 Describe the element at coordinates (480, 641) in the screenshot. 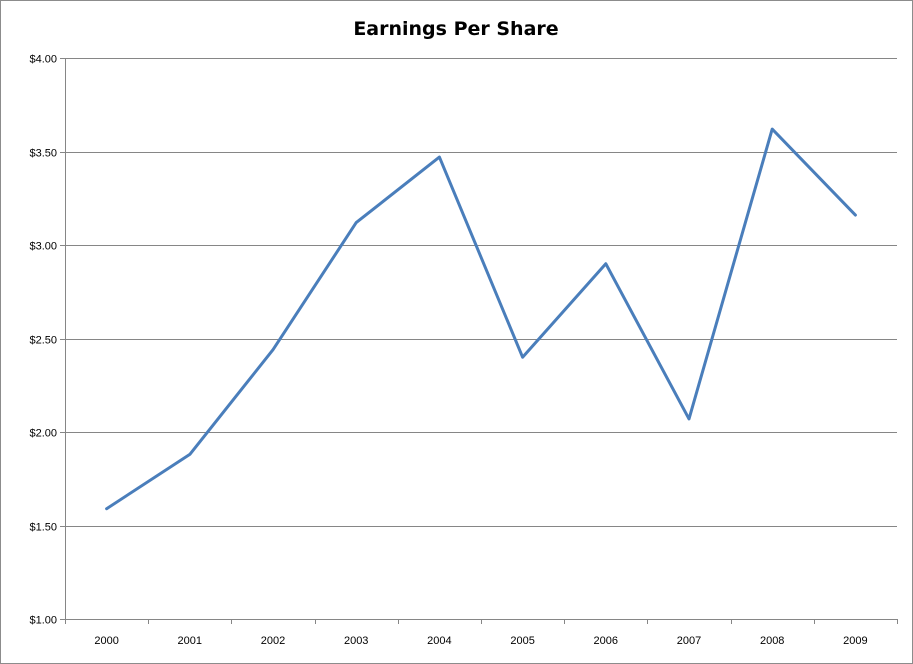

I see `x-axis-tick-labels: 2000 2001 2002 2003 2004 2005 2006 2007 2008 2009` at that location.